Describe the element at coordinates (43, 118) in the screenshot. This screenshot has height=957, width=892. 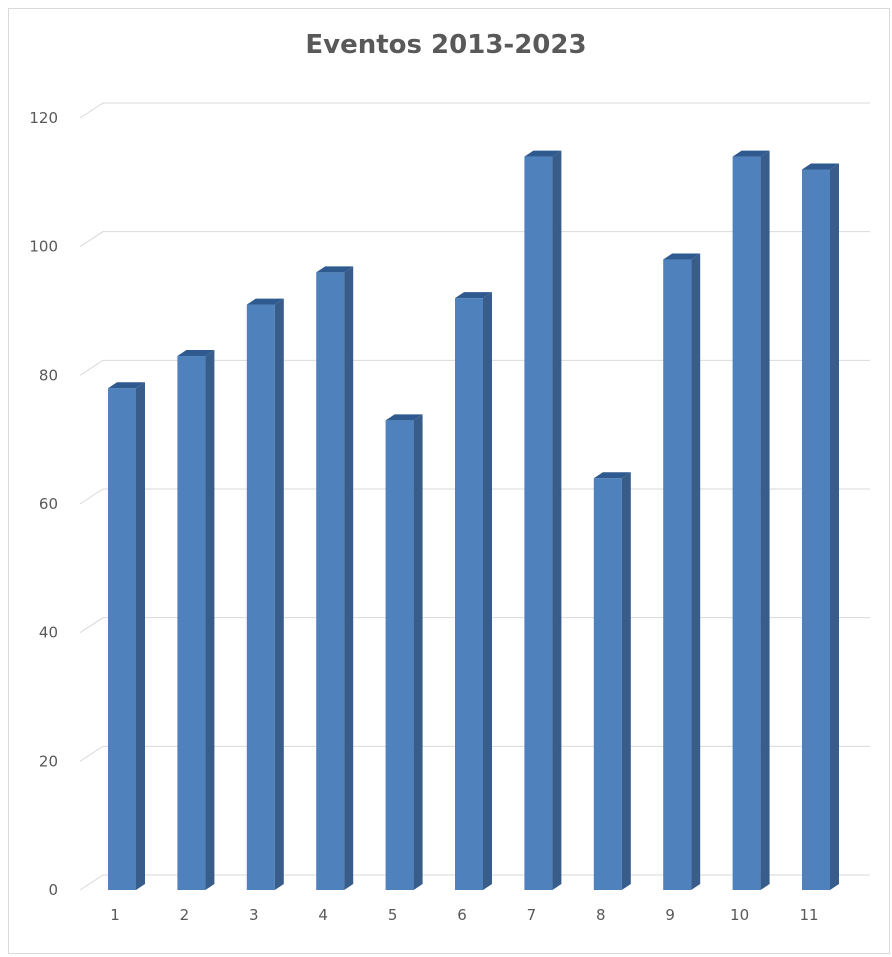
I see `y-tick-label: 120` at that location.